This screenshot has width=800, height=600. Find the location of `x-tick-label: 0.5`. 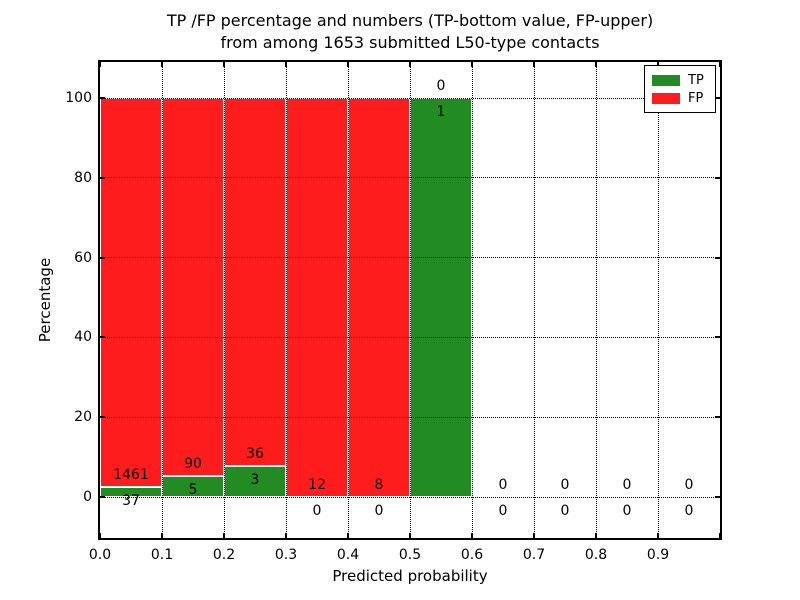

x-tick-label: 0.5 is located at coordinates (410, 555).